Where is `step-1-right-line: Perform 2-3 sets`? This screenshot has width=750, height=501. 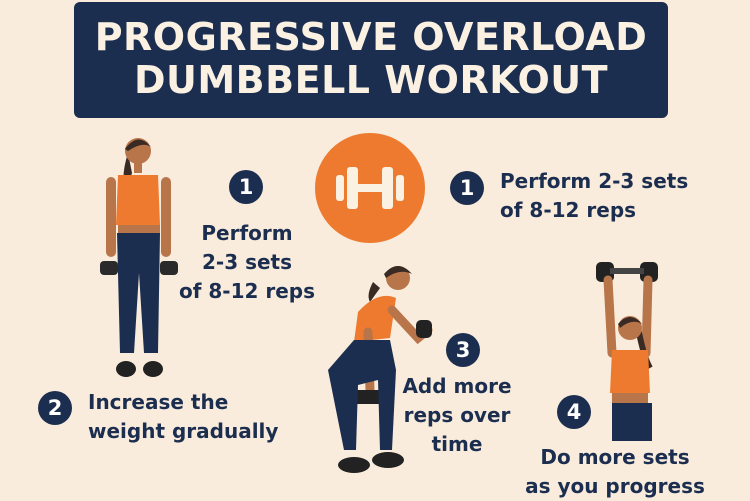
step-1-right-line: Perform 2-3 sets is located at coordinates (594, 181).